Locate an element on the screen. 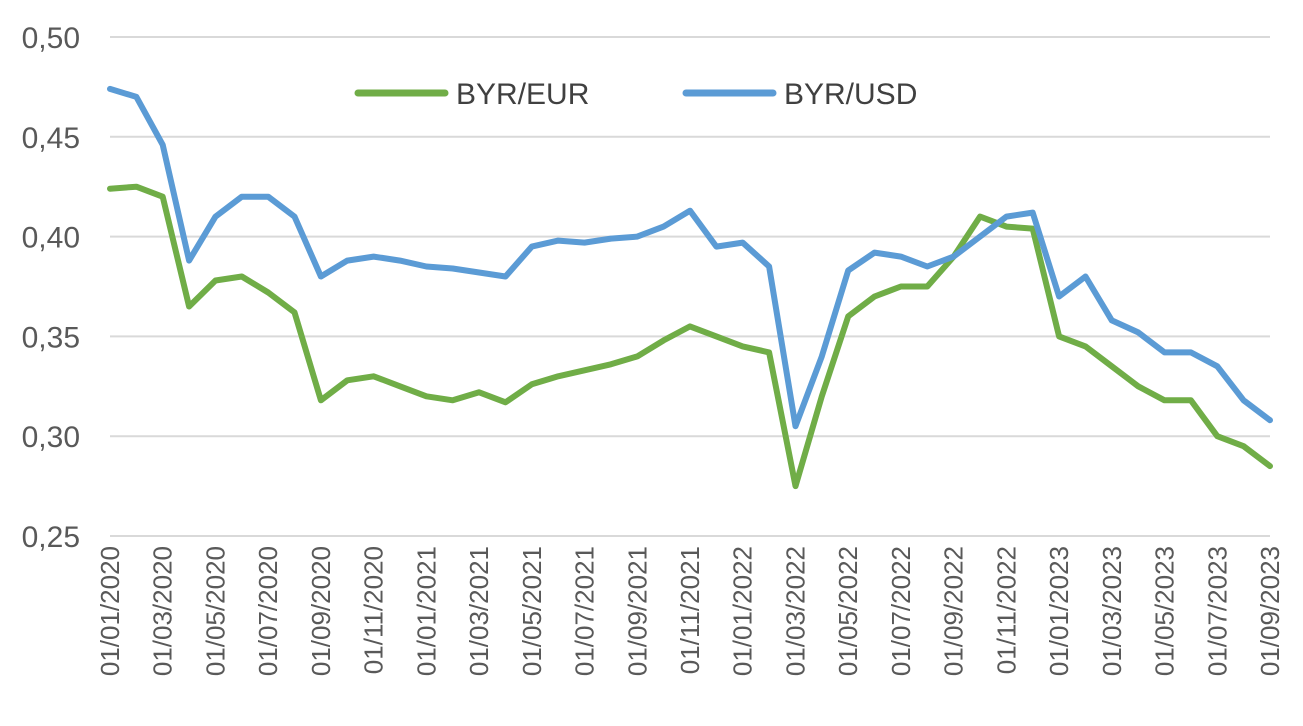  x-tick-label: 01/03/2022 is located at coordinates (795, 611).